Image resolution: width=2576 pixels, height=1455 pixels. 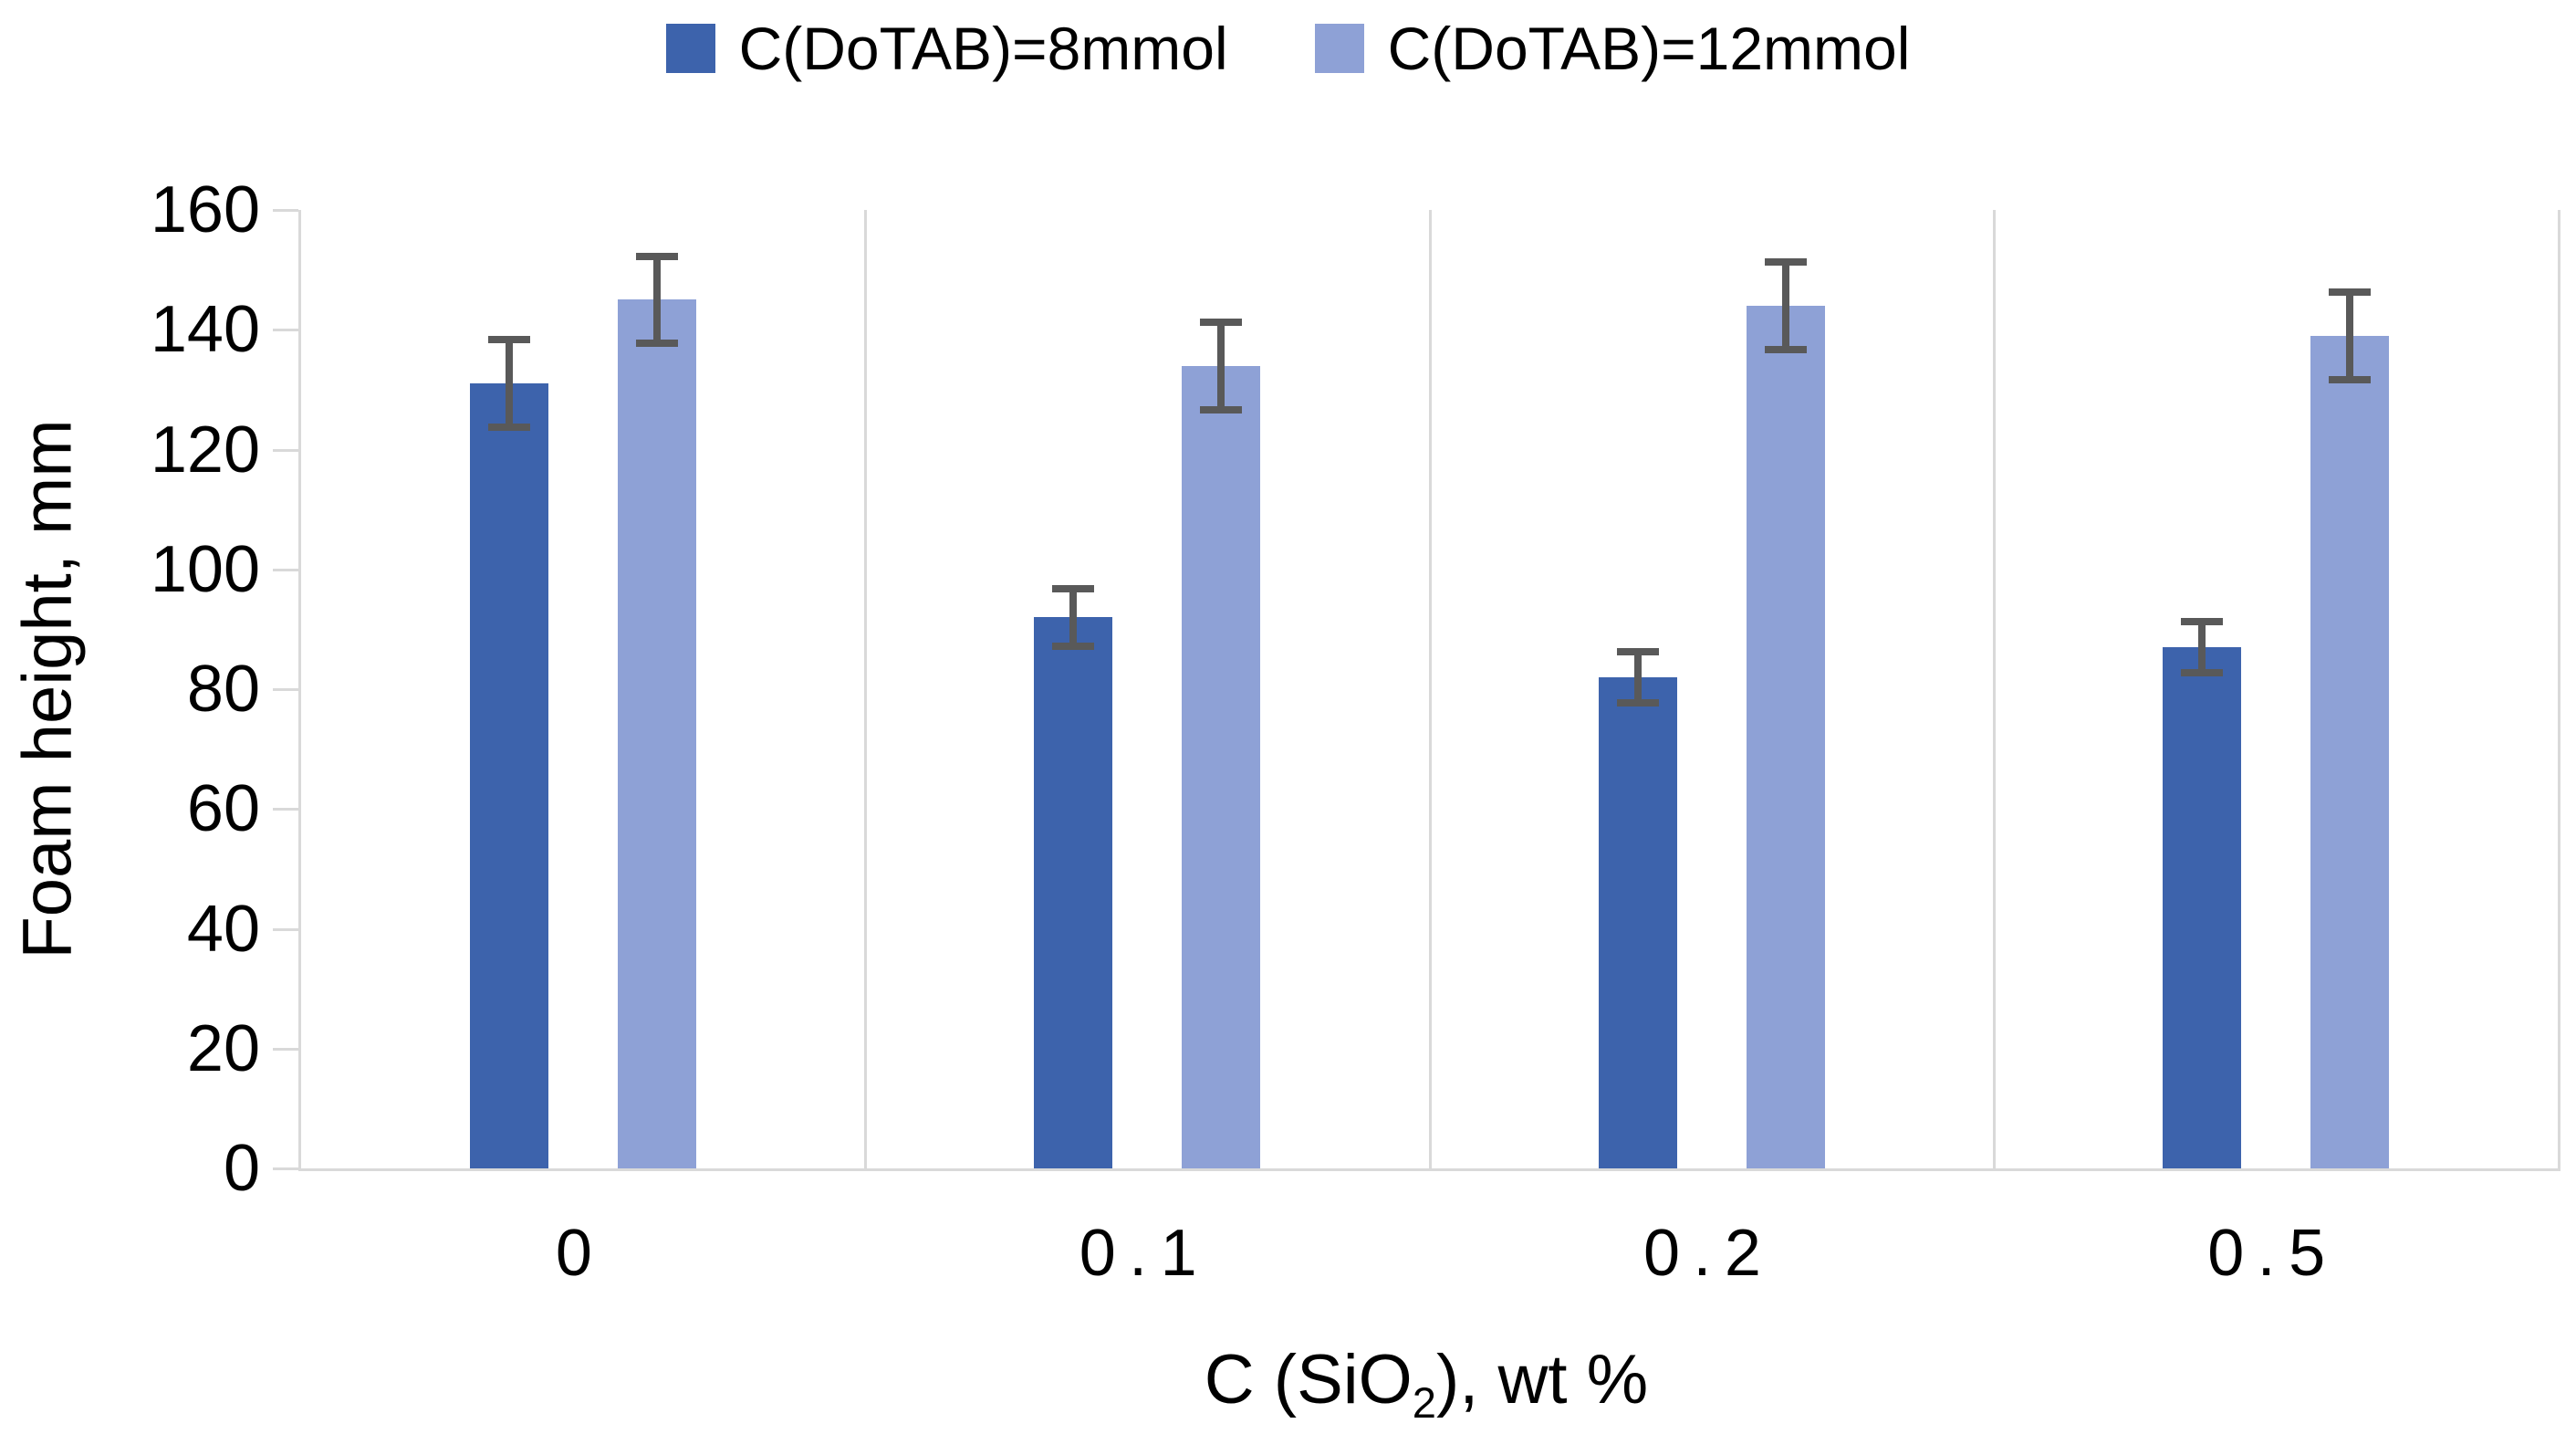 I want to click on legend-item-label: C(DoTAB)=8mmol, so click(x=983, y=49).